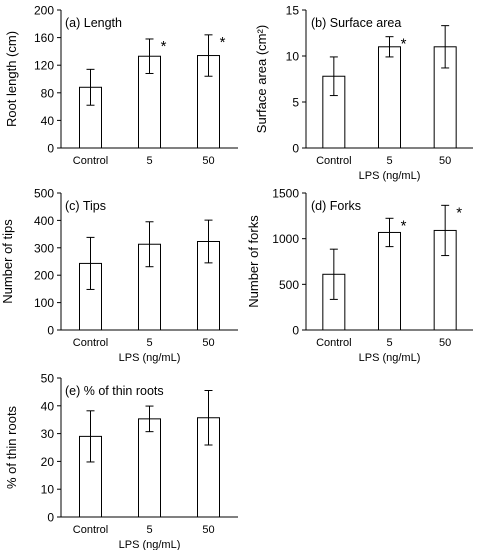 Image resolution: width=479 pixels, height=550 pixels. What do you see at coordinates (285, 194) in the screenshot?
I see `y-tick-label: 1500` at bounding box center [285, 194].